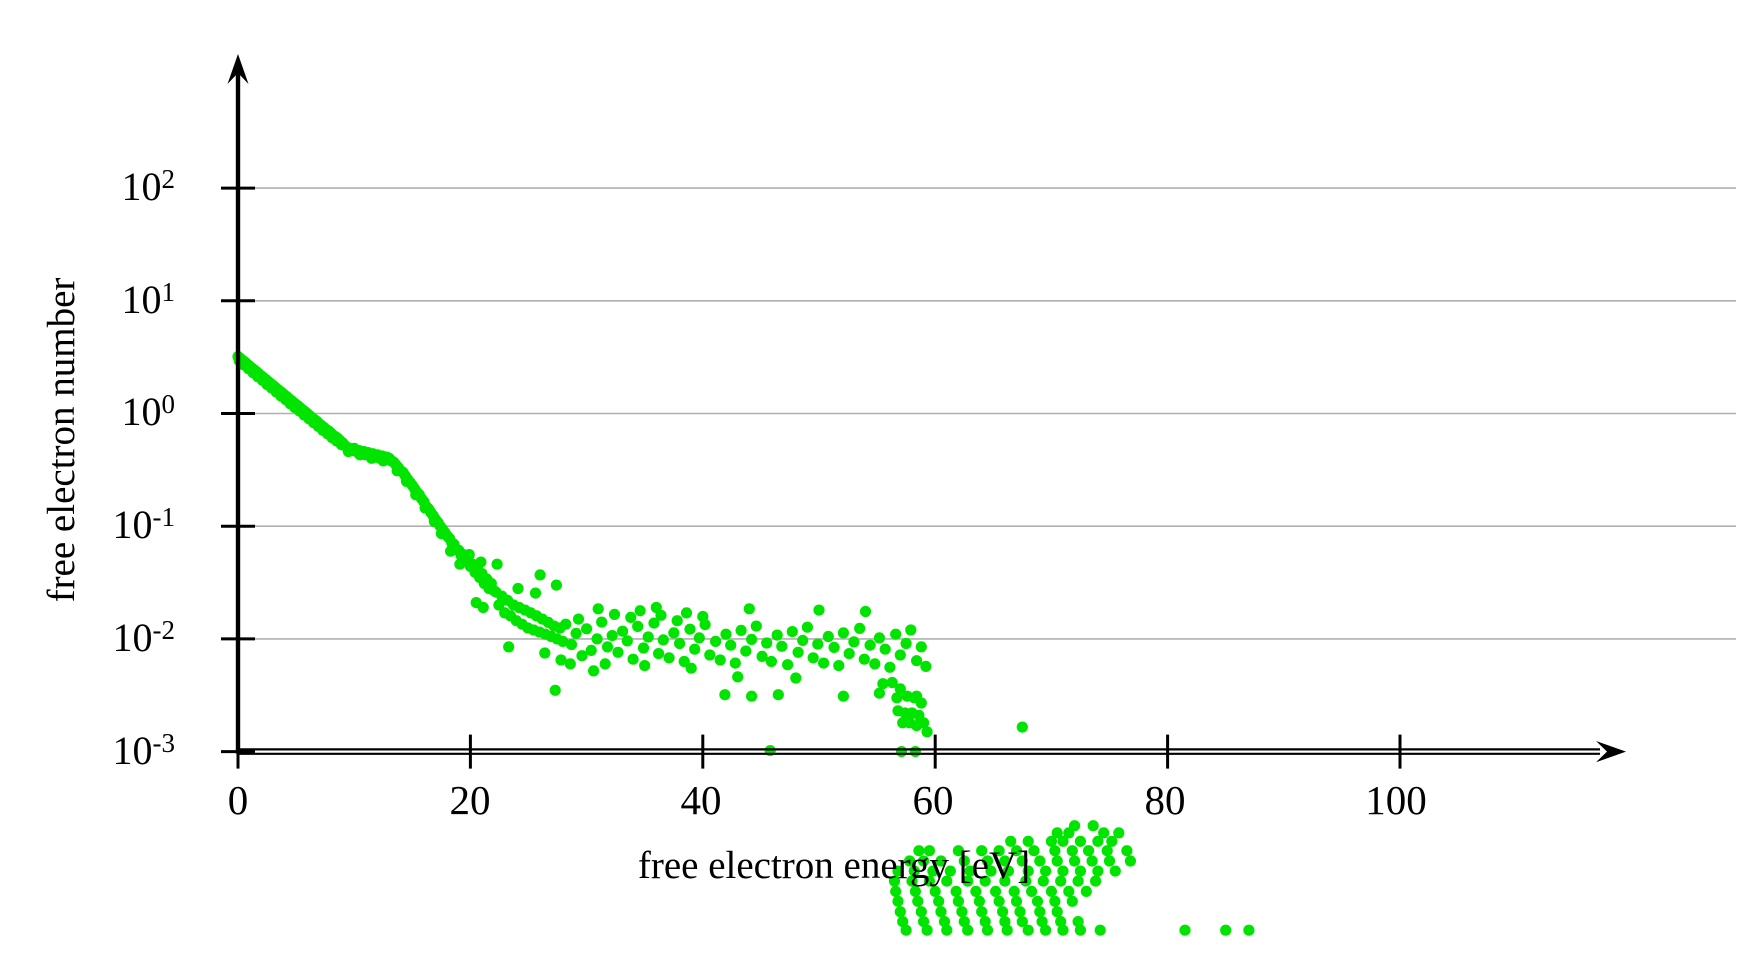 The height and width of the screenshot is (960, 1740). I want to click on x-tick-label-100: 100, so click(1396, 800).